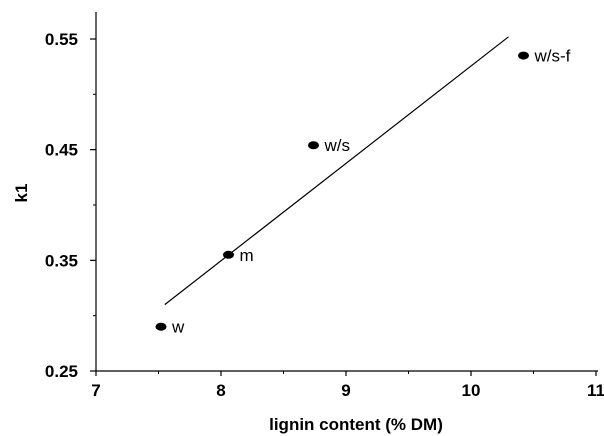  What do you see at coordinates (356, 424) in the screenshot?
I see `x-axis-title: lignin content (% DM)` at bounding box center [356, 424].